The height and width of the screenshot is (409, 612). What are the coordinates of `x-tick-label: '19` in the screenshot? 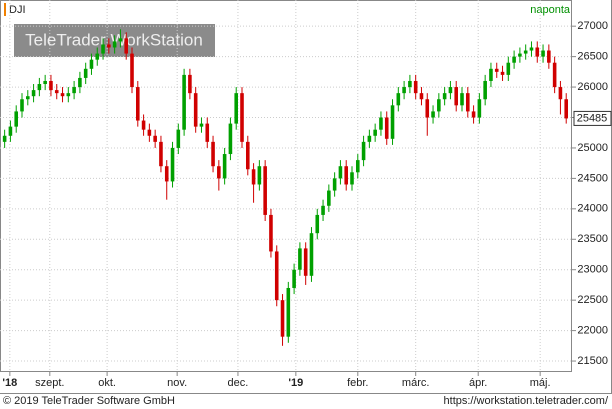 It's located at (295, 383).